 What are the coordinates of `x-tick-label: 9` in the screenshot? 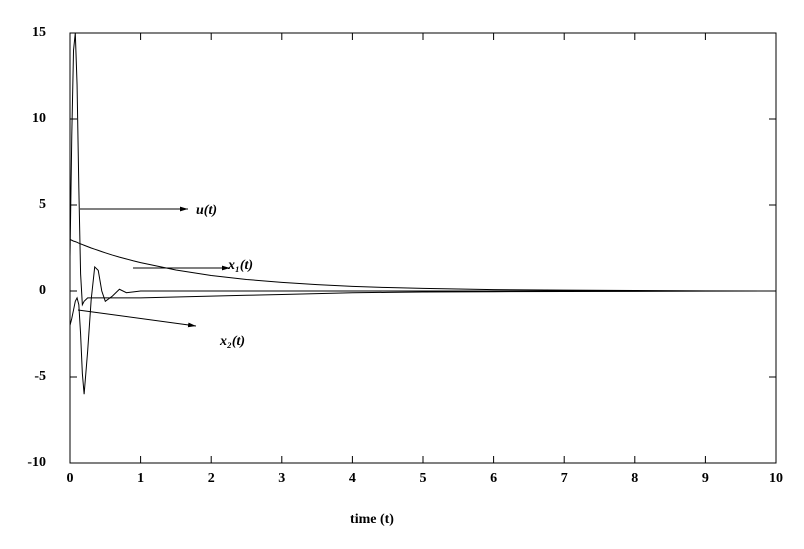 It's located at (705, 478).